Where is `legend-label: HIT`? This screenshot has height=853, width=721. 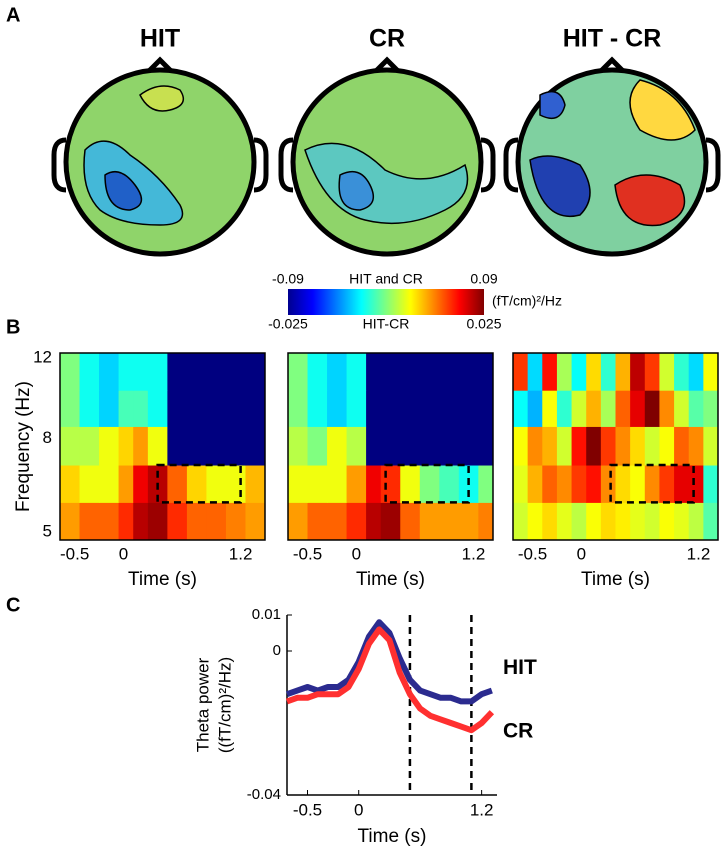 legend-label: HIT is located at coordinates (520, 667).